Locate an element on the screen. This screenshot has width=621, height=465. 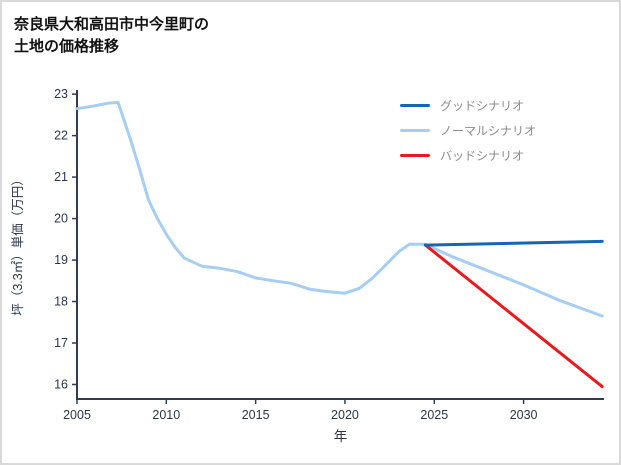
series-グッドシナリオ is located at coordinates (513, 243).